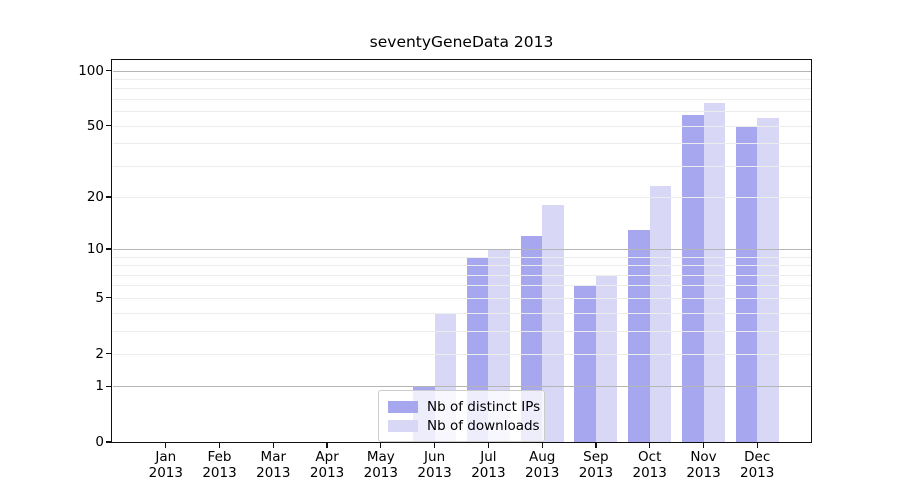 The height and width of the screenshot is (500, 900). I want to click on y-tick-label-50: 50, so click(95, 125).